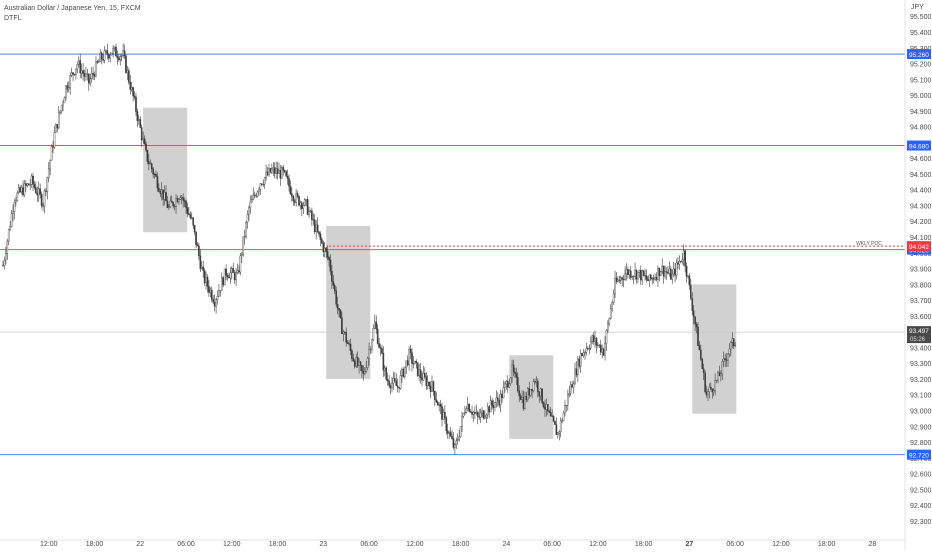 This screenshot has width=932, height=555. What do you see at coordinates (921, 112) in the screenshot?
I see `y-tick-label: 94.900` at bounding box center [921, 112].